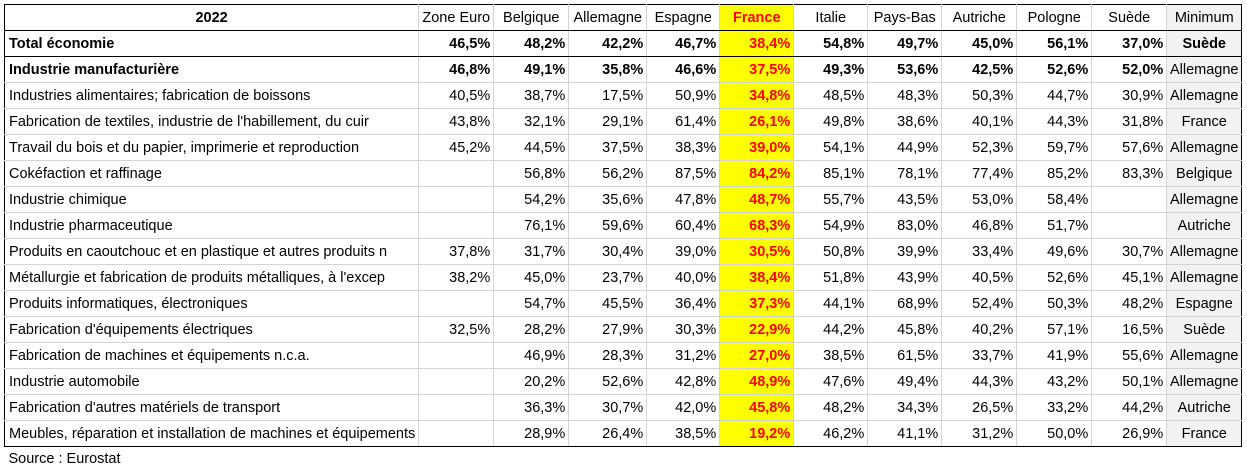 The width and height of the screenshot is (1247, 473). What do you see at coordinates (831, 381) in the screenshot?
I see `value-cell-italie: 47,6%` at bounding box center [831, 381].